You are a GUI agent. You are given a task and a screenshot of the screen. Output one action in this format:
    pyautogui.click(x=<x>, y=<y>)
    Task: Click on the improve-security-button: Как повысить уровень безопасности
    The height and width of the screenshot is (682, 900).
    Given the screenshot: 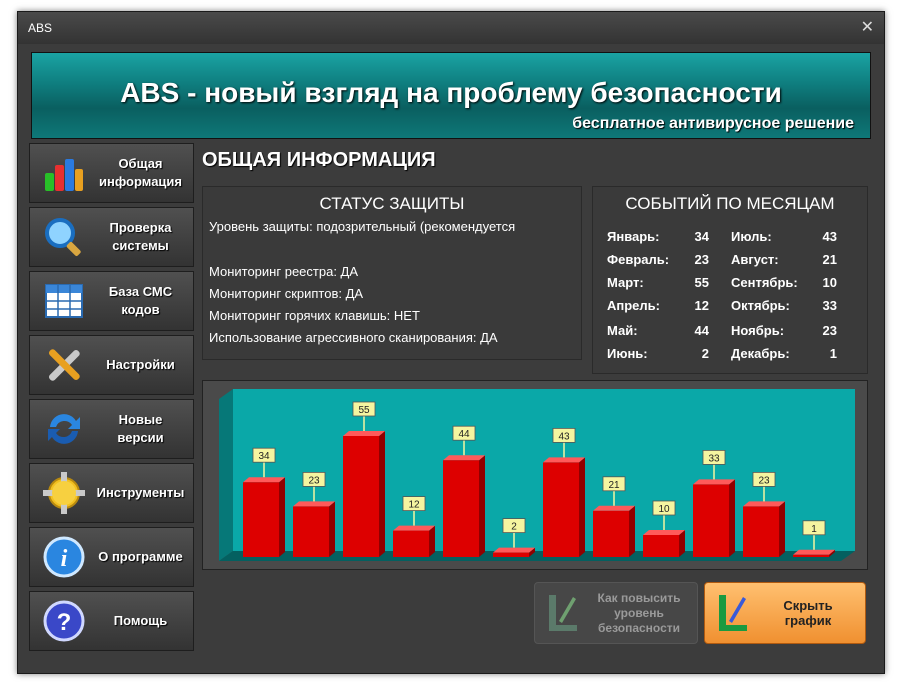 What is the action you would take?
    pyautogui.click(x=616, y=613)
    